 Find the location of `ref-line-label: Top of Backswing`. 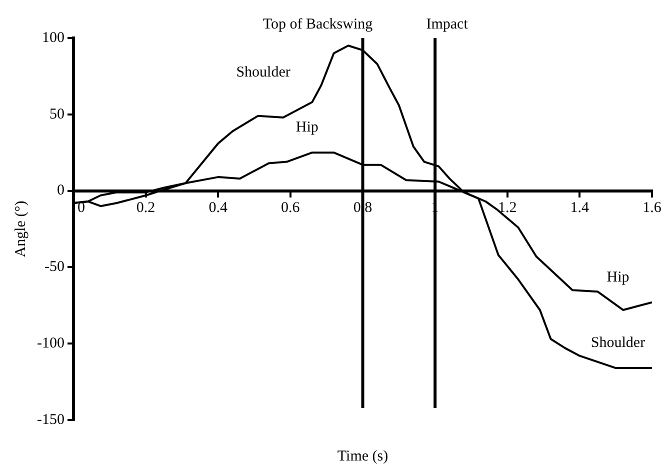

ref-line-label: Top of Backswing is located at coordinates (318, 24).